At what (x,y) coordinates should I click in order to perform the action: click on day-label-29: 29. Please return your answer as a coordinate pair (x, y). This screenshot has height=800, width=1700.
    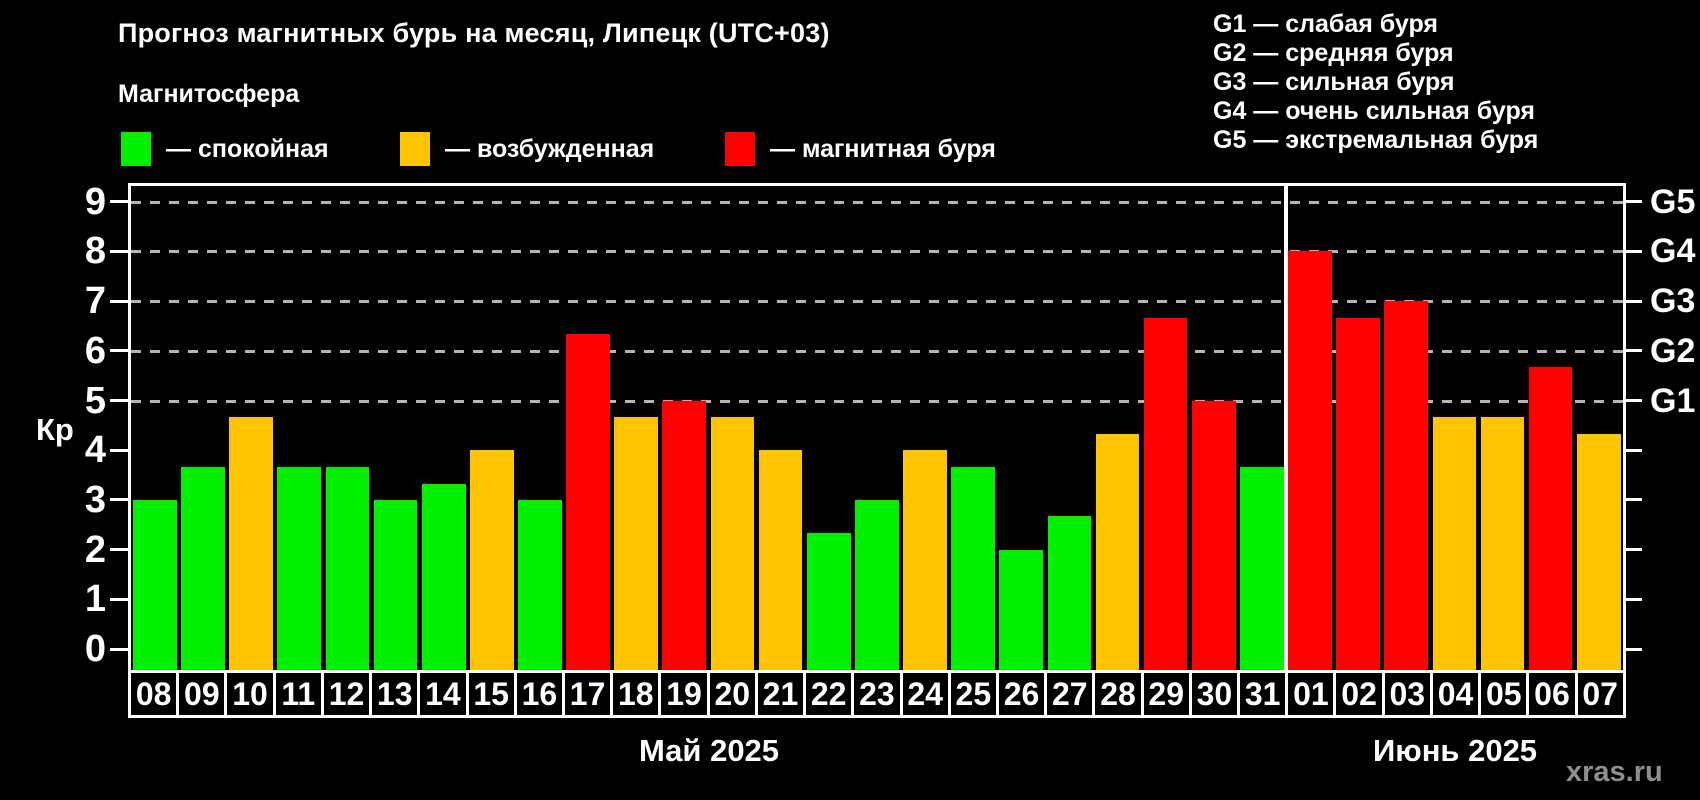
    Looking at the image, I should click on (1166, 694).